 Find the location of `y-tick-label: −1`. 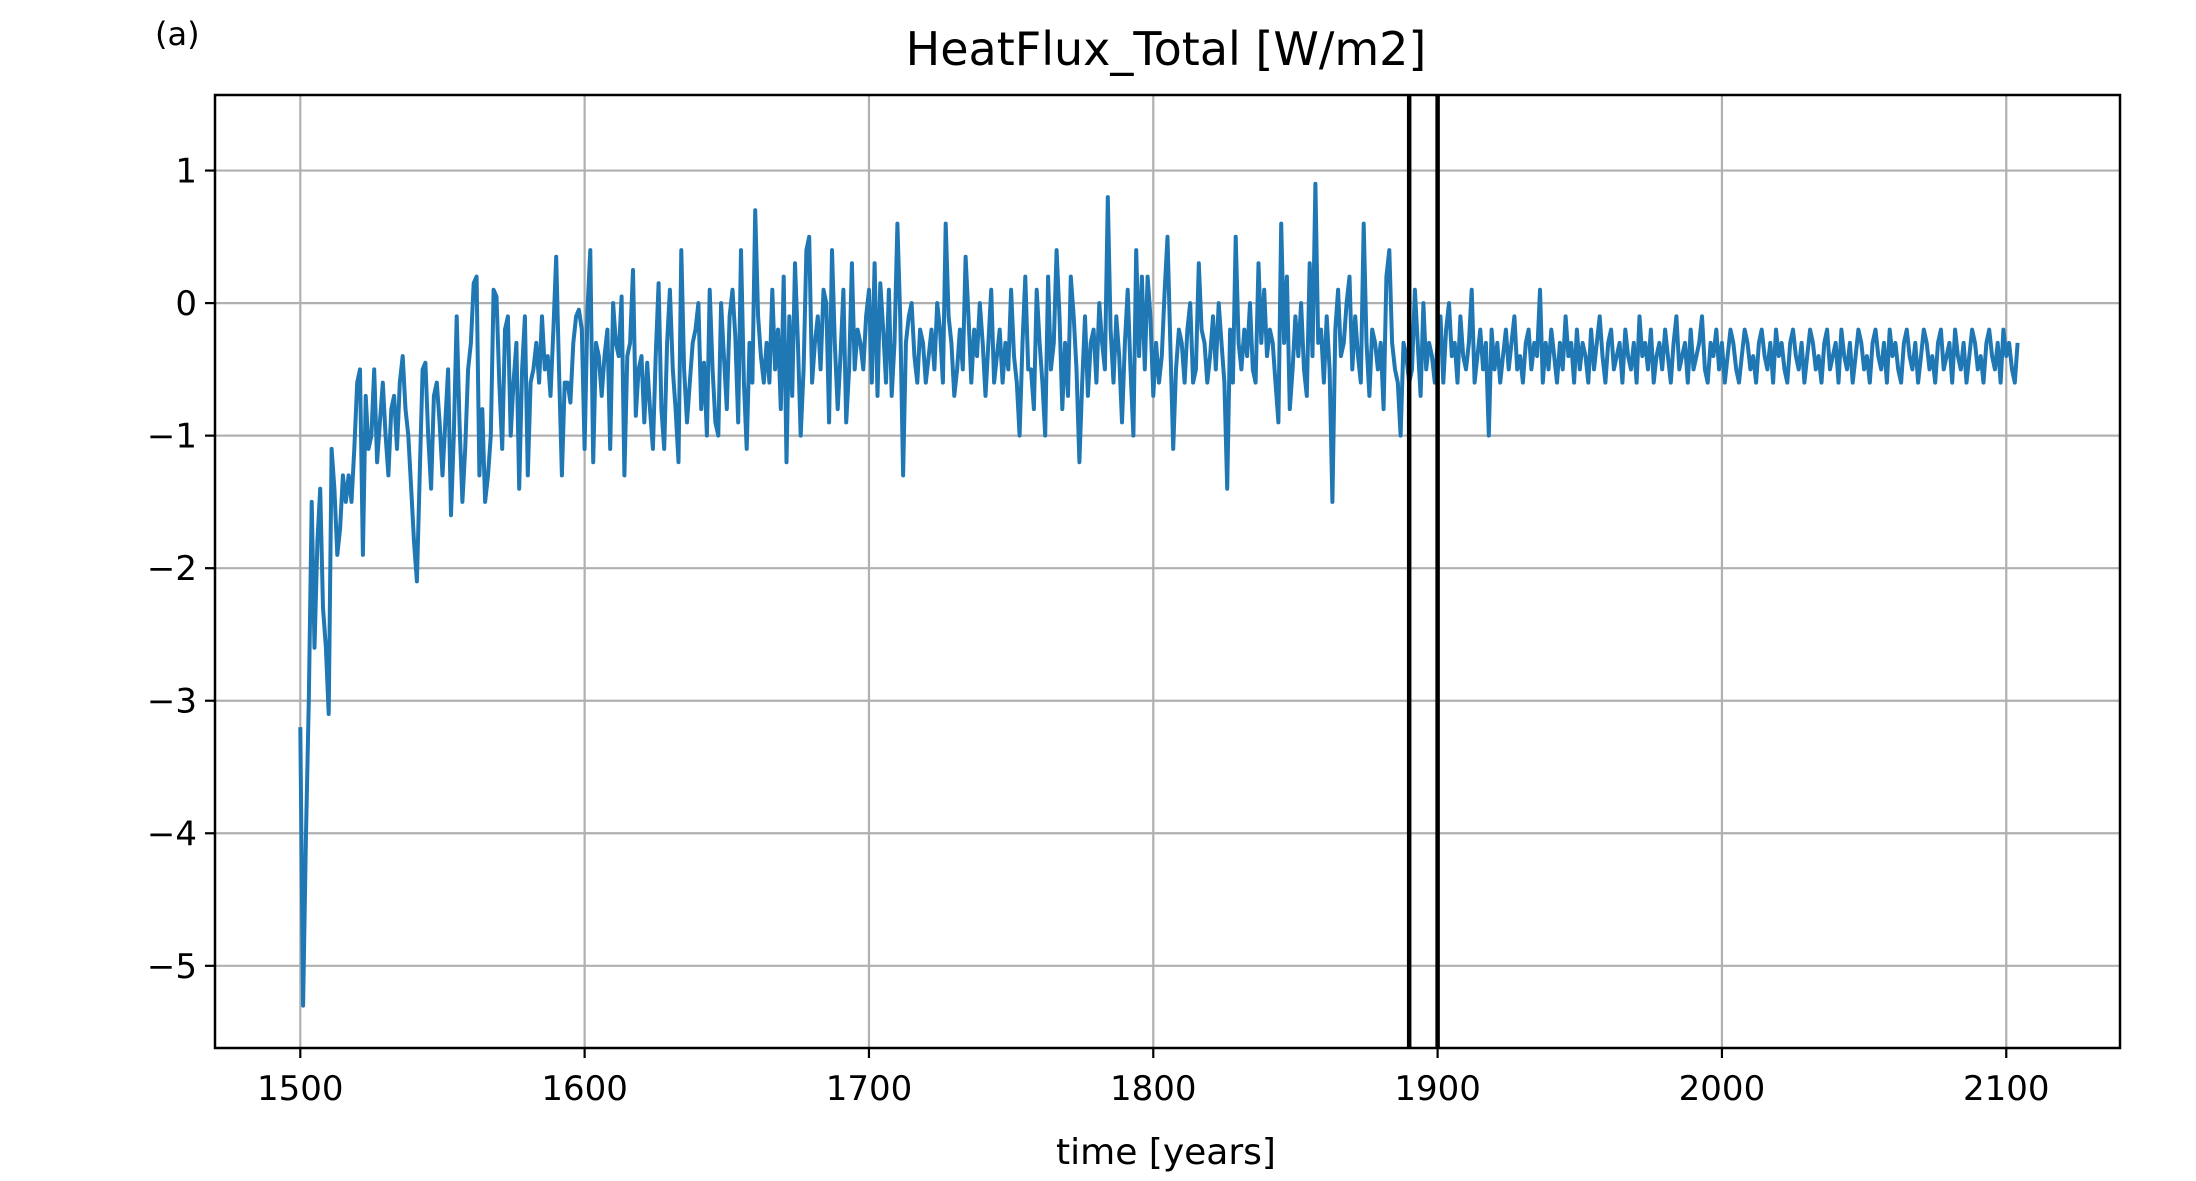

y-tick-label: −1 is located at coordinates (172, 437).